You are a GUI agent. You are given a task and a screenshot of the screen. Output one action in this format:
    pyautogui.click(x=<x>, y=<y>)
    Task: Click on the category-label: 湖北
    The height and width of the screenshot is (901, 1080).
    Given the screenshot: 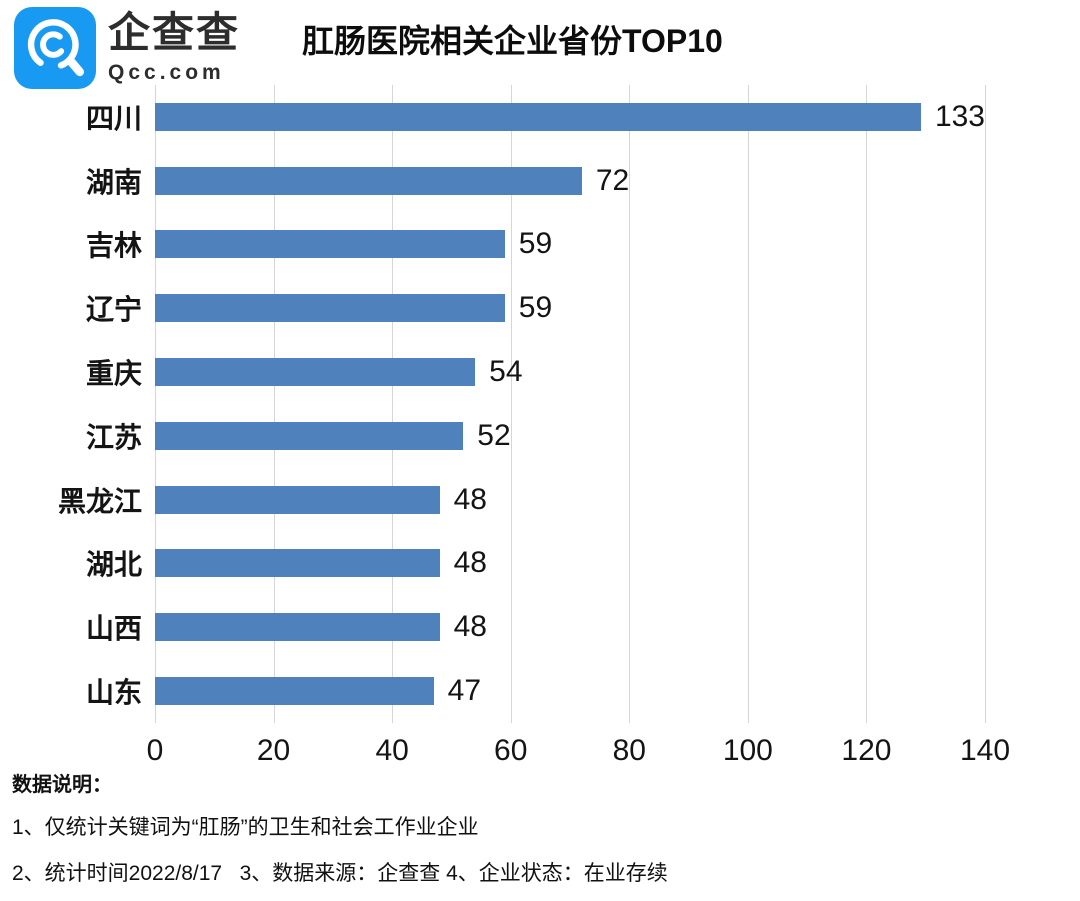 What is the action you would take?
    pyautogui.click(x=113, y=565)
    